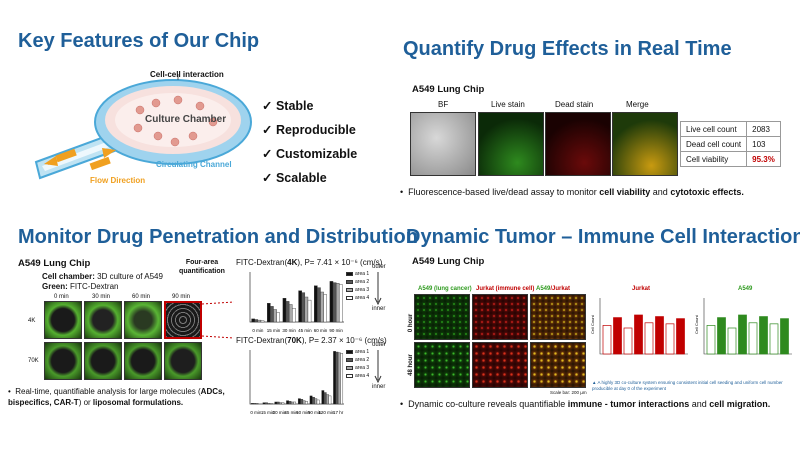  Describe the element at coordinates (500, 365) in the screenshot. I see `img-jurkat-48h` at that location.